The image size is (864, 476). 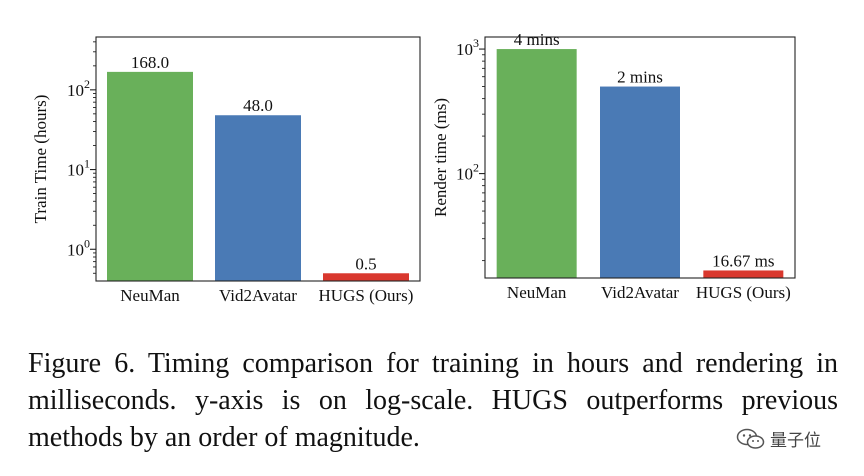 What do you see at coordinates (258, 105) in the screenshot?
I see `data-label-vid2avatar: 48.0` at bounding box center [258, 105].